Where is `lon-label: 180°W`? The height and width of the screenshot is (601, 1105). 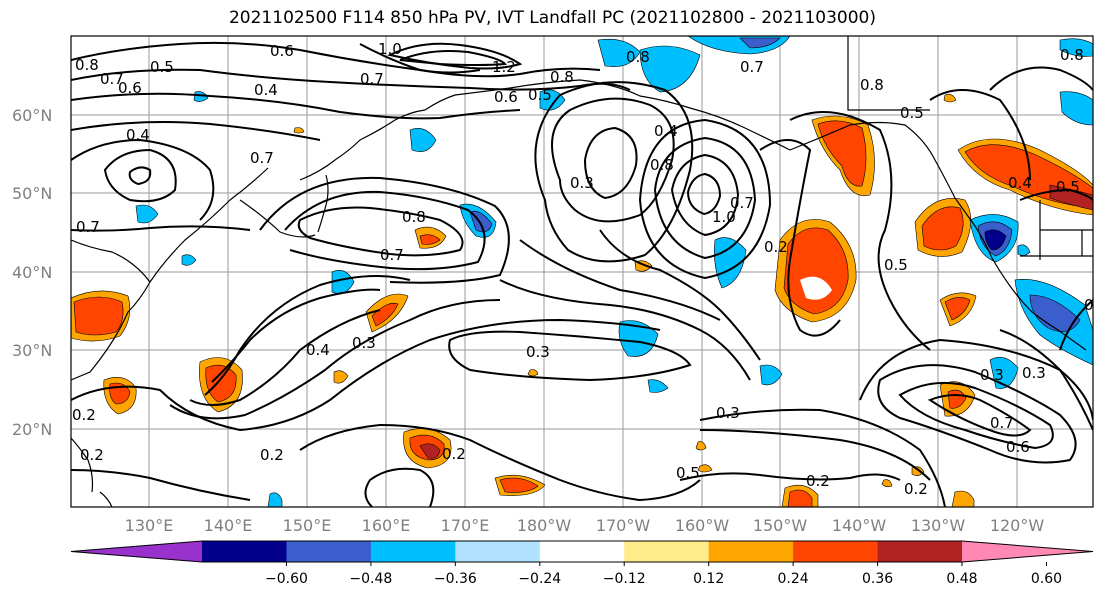 lon-label: 180°W is located at coordinates (544, 525).